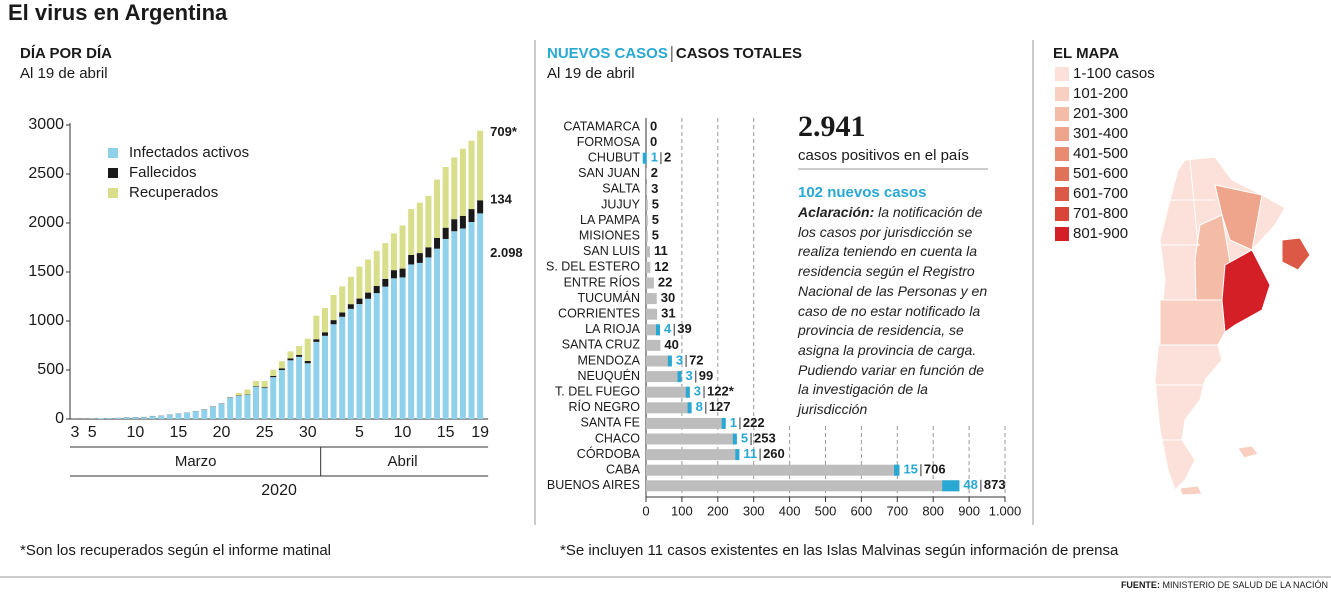 This screenshot has height=596, width=1331. I want to click on category-label: JUJUY, so click(621, 204).